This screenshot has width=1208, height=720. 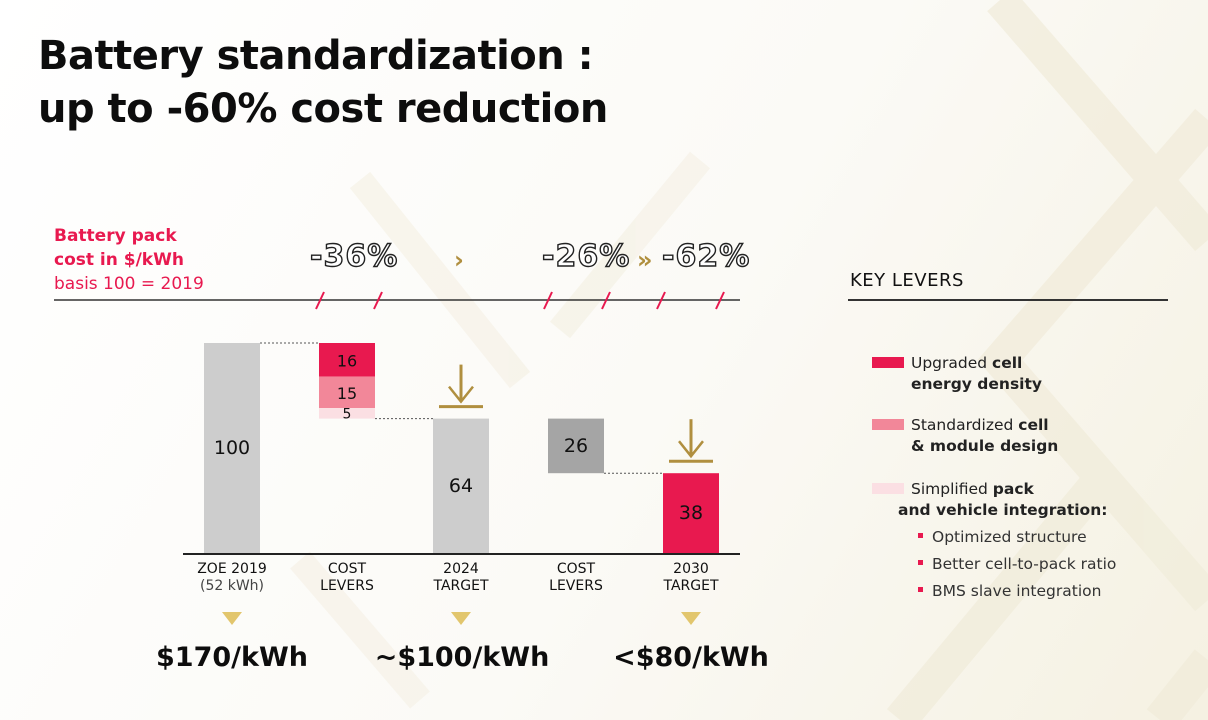 What do you see at coordinates (1024, 564) in the screenshot?
I see `bullet-text: Better cell-to-pack ratio` at bounding box center [1024, 564].